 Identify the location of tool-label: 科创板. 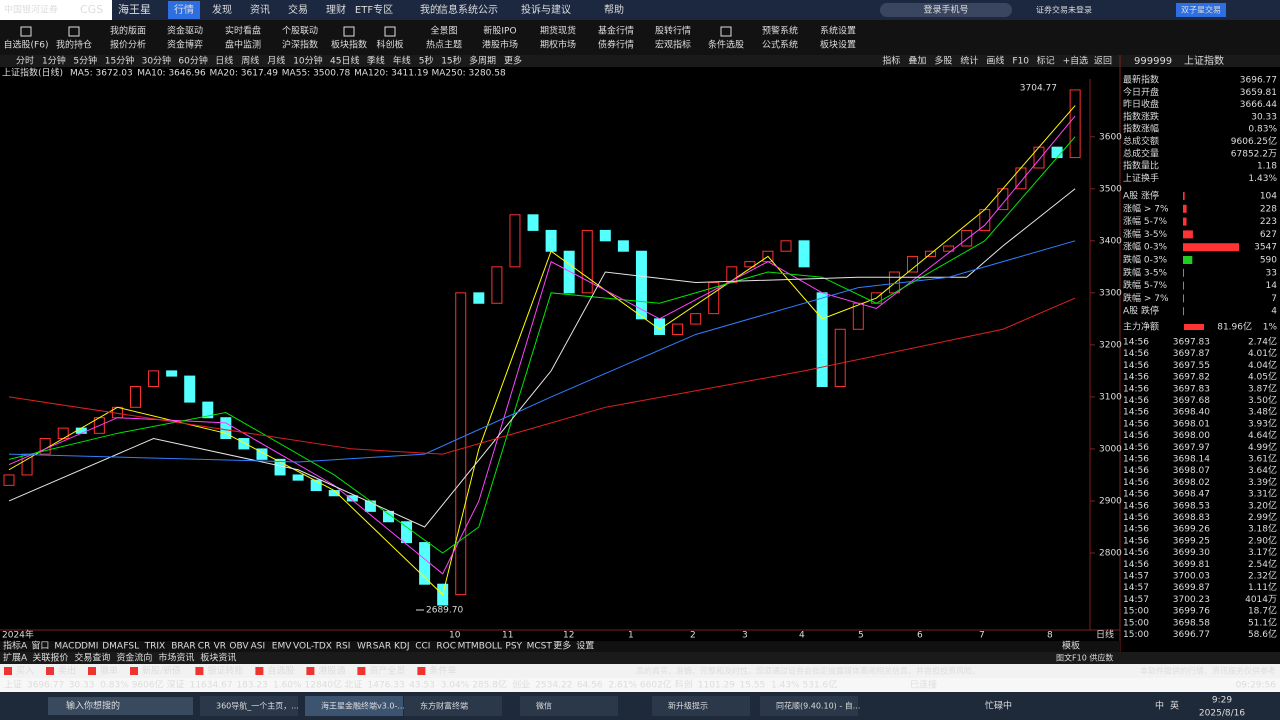
(389, 45).